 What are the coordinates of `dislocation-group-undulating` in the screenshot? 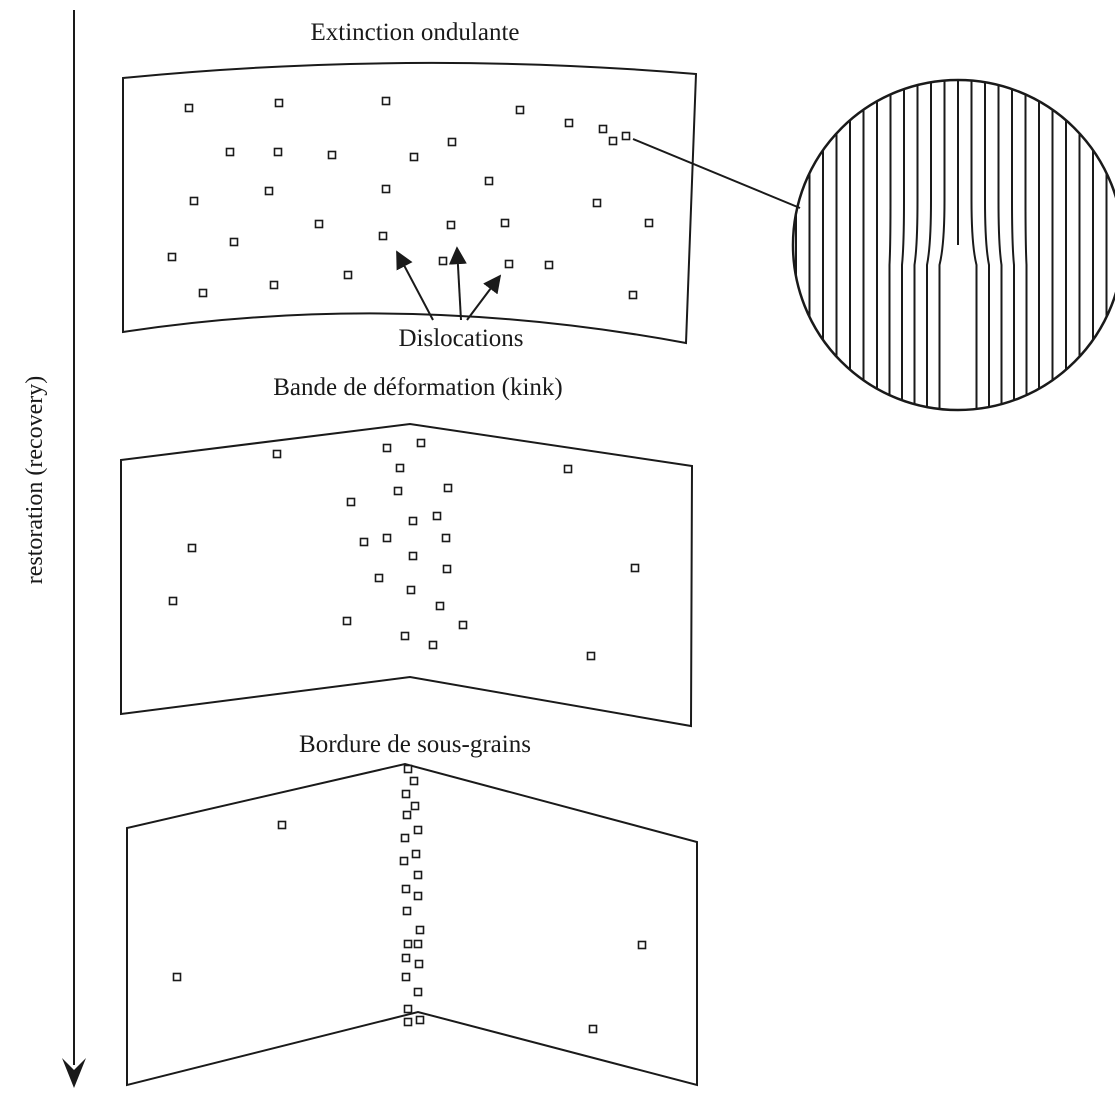 It's located at (410, 198).